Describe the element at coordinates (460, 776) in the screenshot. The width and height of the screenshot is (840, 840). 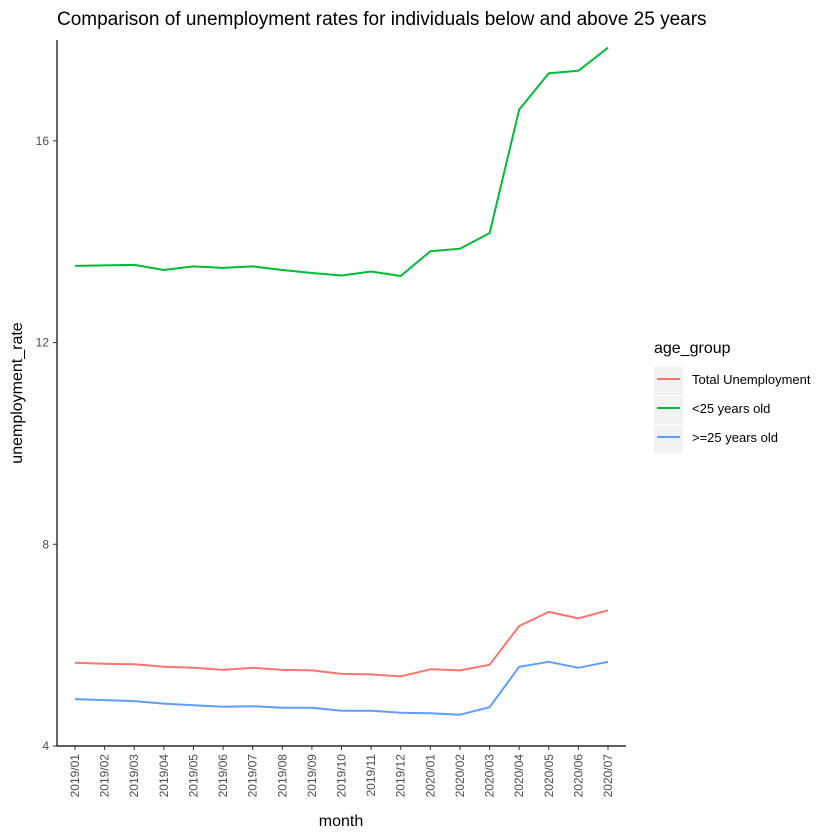
I see `x-tick-label: 2020/02` at that location.